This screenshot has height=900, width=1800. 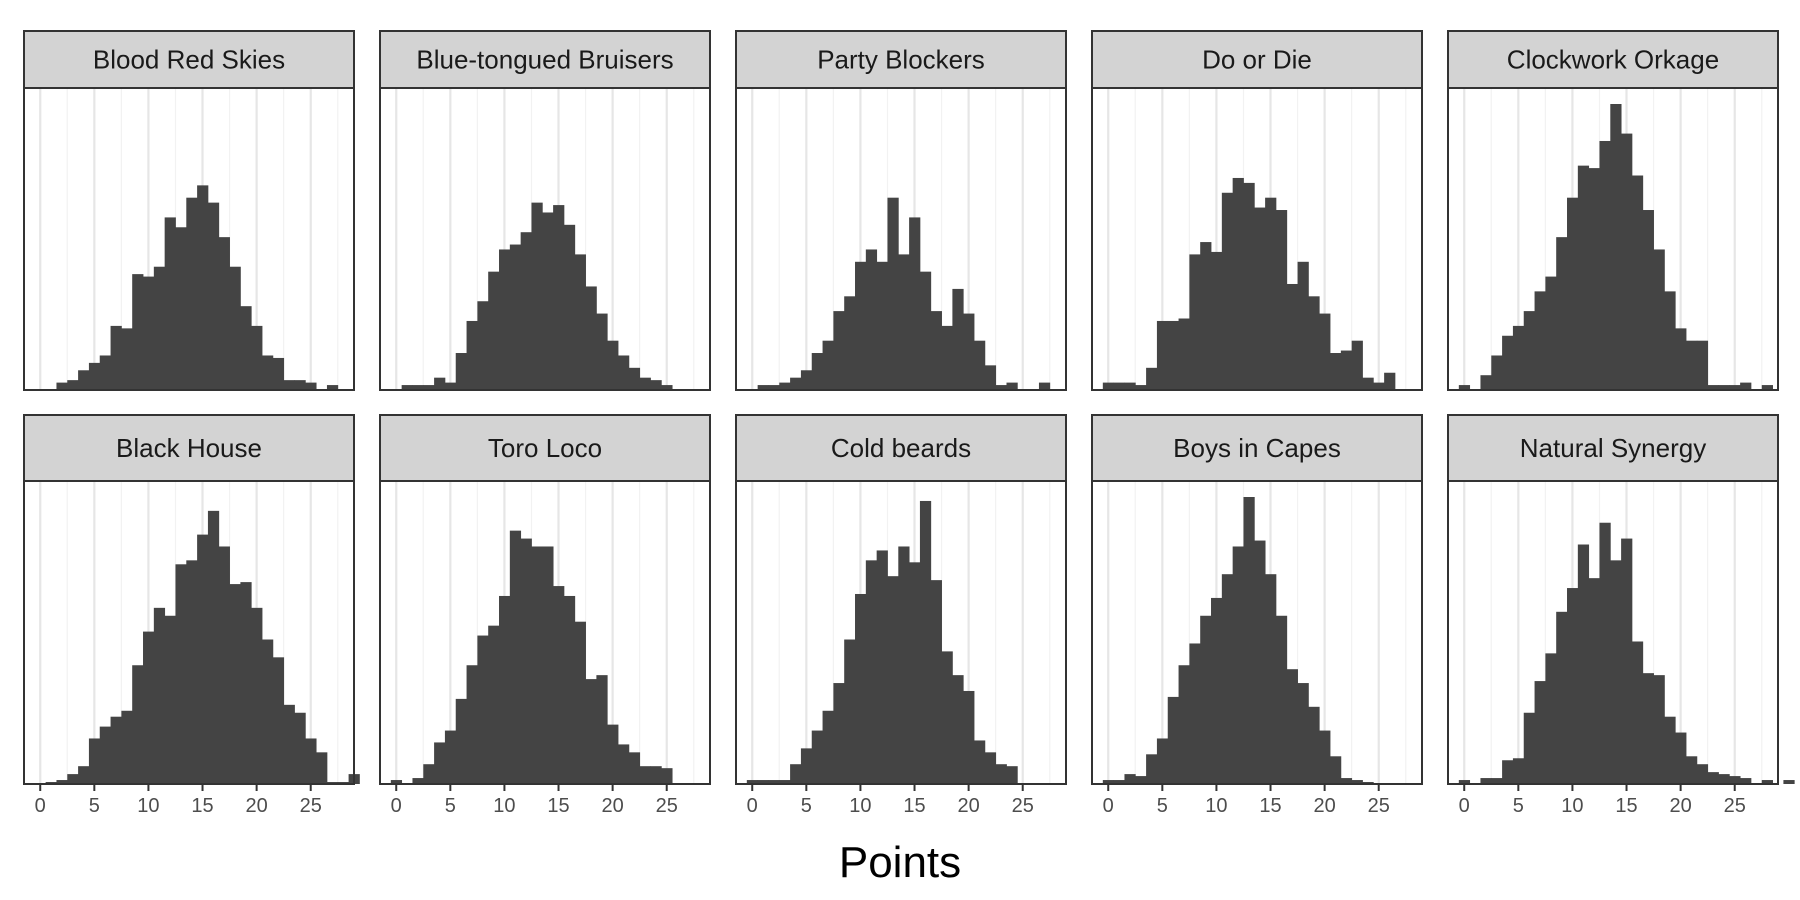 What do you see at coordinates (189, 60) in the screenshot?
I see `facet-strip-label: Blood Red Skies` at bounding box center [189, 60].